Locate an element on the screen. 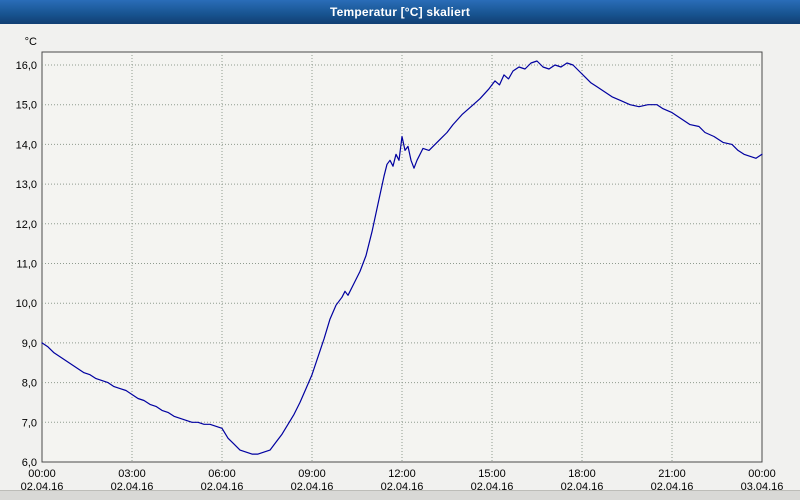  x-tick-time-label: 21:00 is located at coordinates (672, 474).